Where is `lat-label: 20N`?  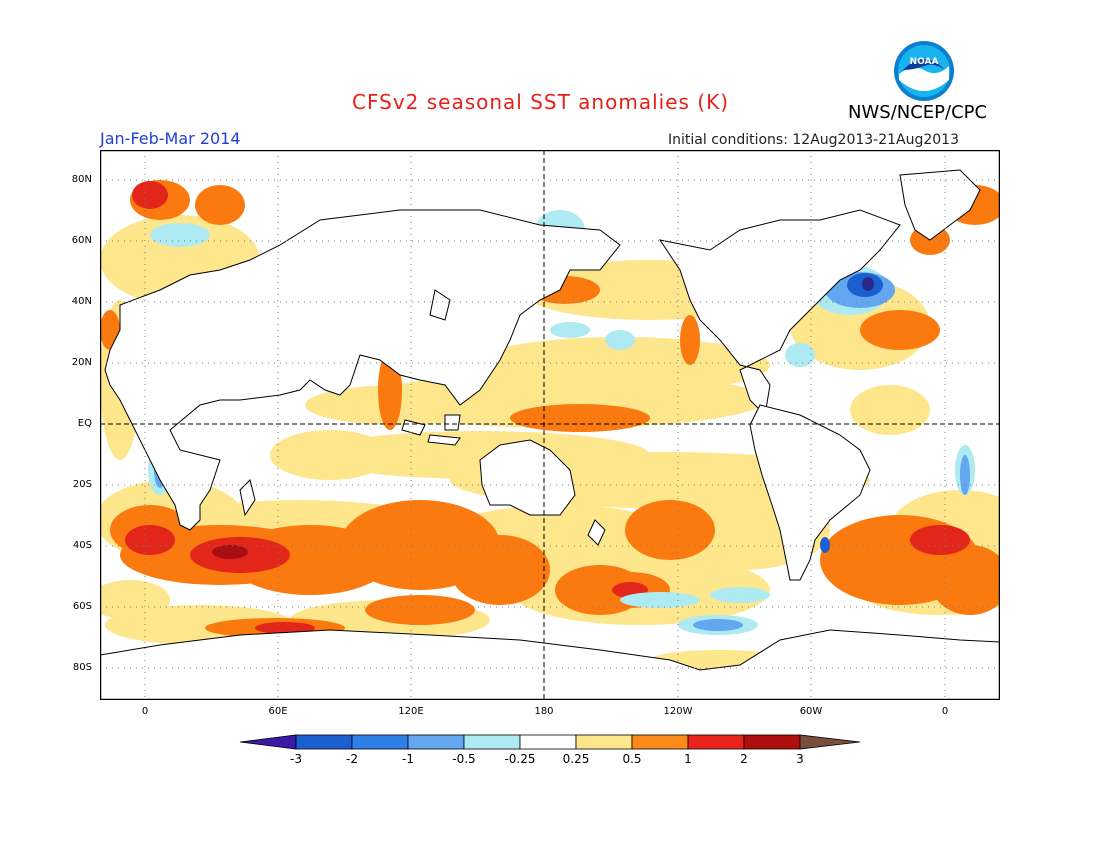 lat-label: 20N is located at coordinates (81, 362).